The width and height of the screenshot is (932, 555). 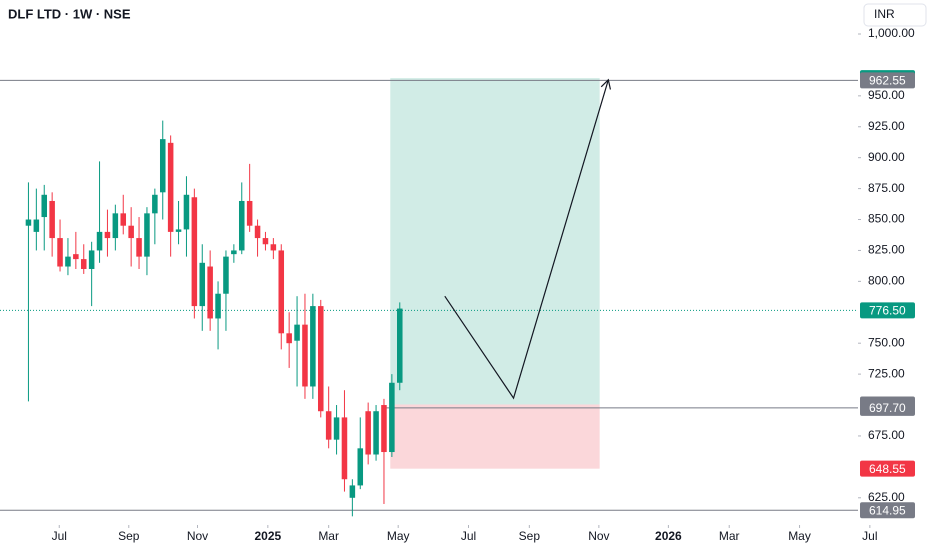 I want to click on currency-button, so click(x=895, y=15).